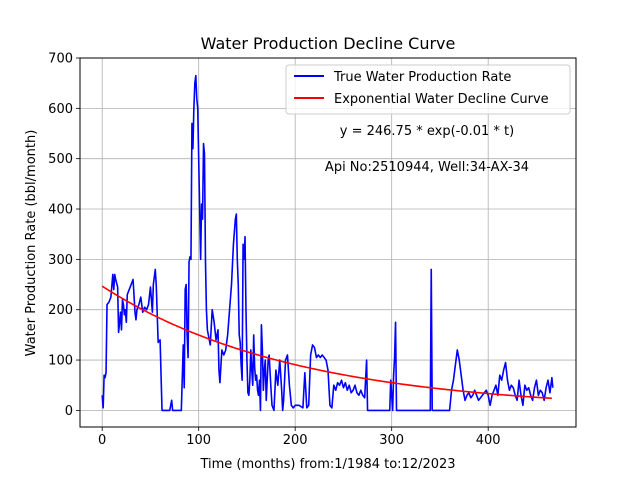  I want to click on x-tick-label: 200, so click(295, 440).